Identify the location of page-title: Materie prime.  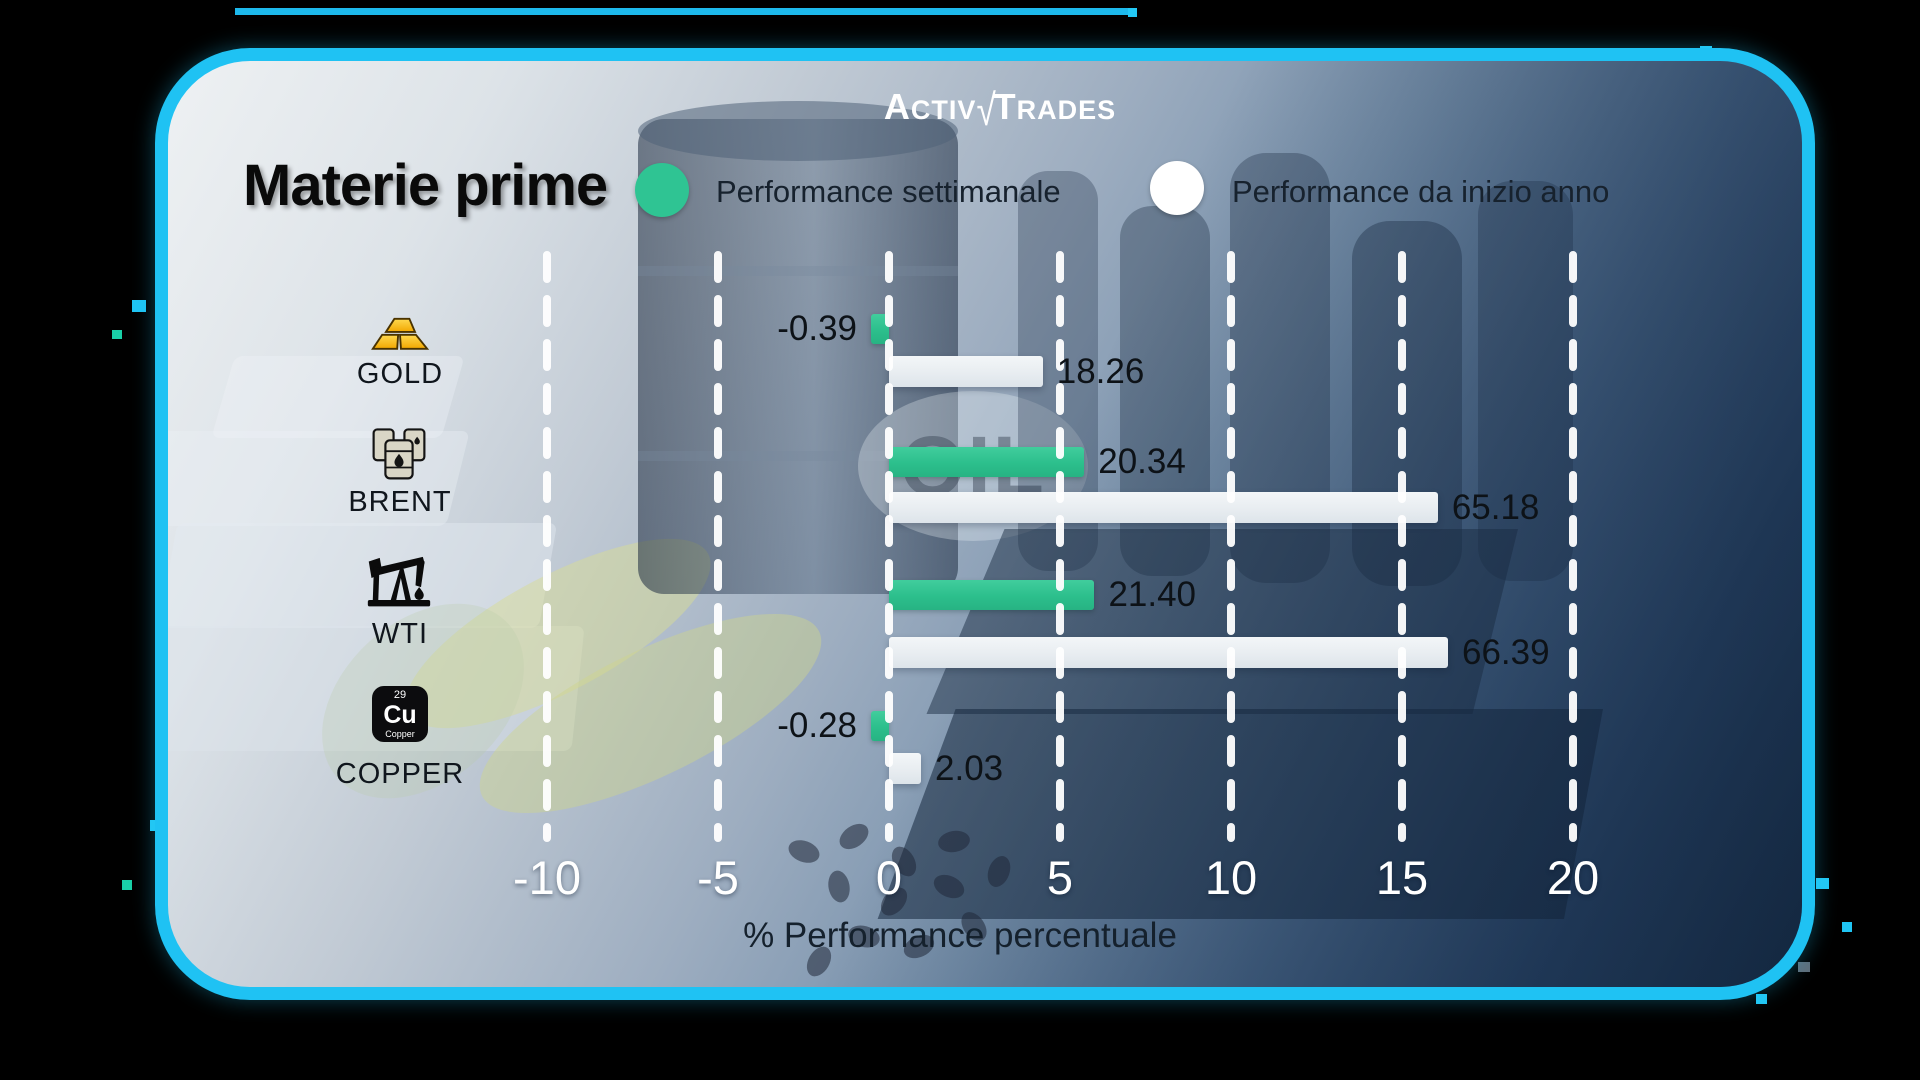
(425, 185).